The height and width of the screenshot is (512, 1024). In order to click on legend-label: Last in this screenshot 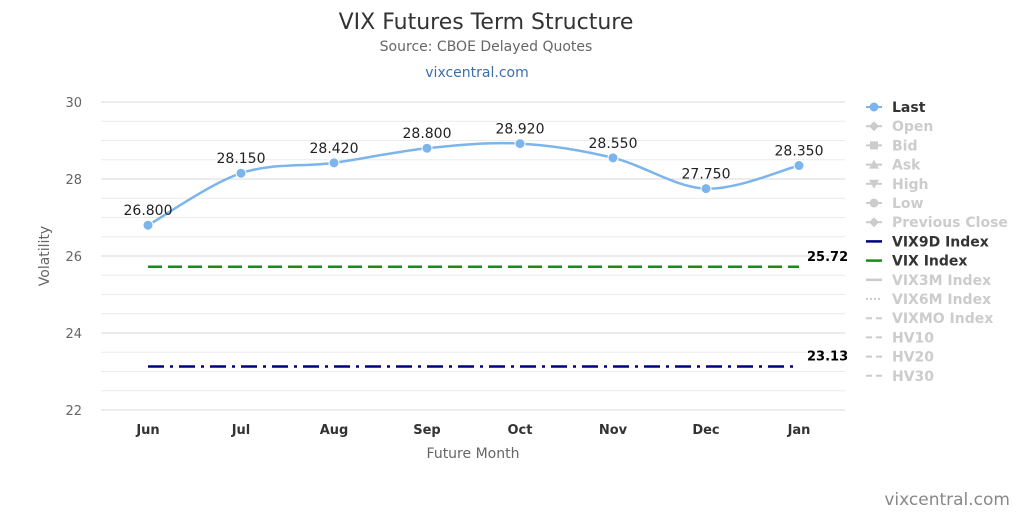, I will do `click(909, 108)`.